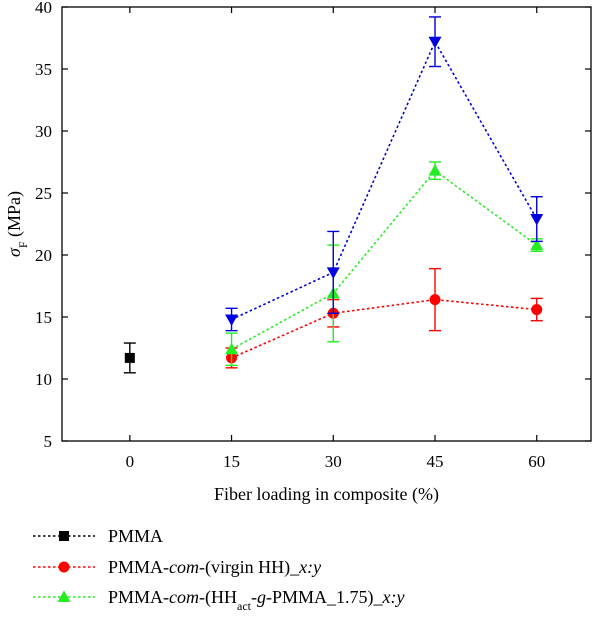 The height and width of the screenshot is (621, 600). What do you see at coordinates (130, 461) in the screenshot?
I see `x-tick-label: 0` at bounding box center [130, 461].